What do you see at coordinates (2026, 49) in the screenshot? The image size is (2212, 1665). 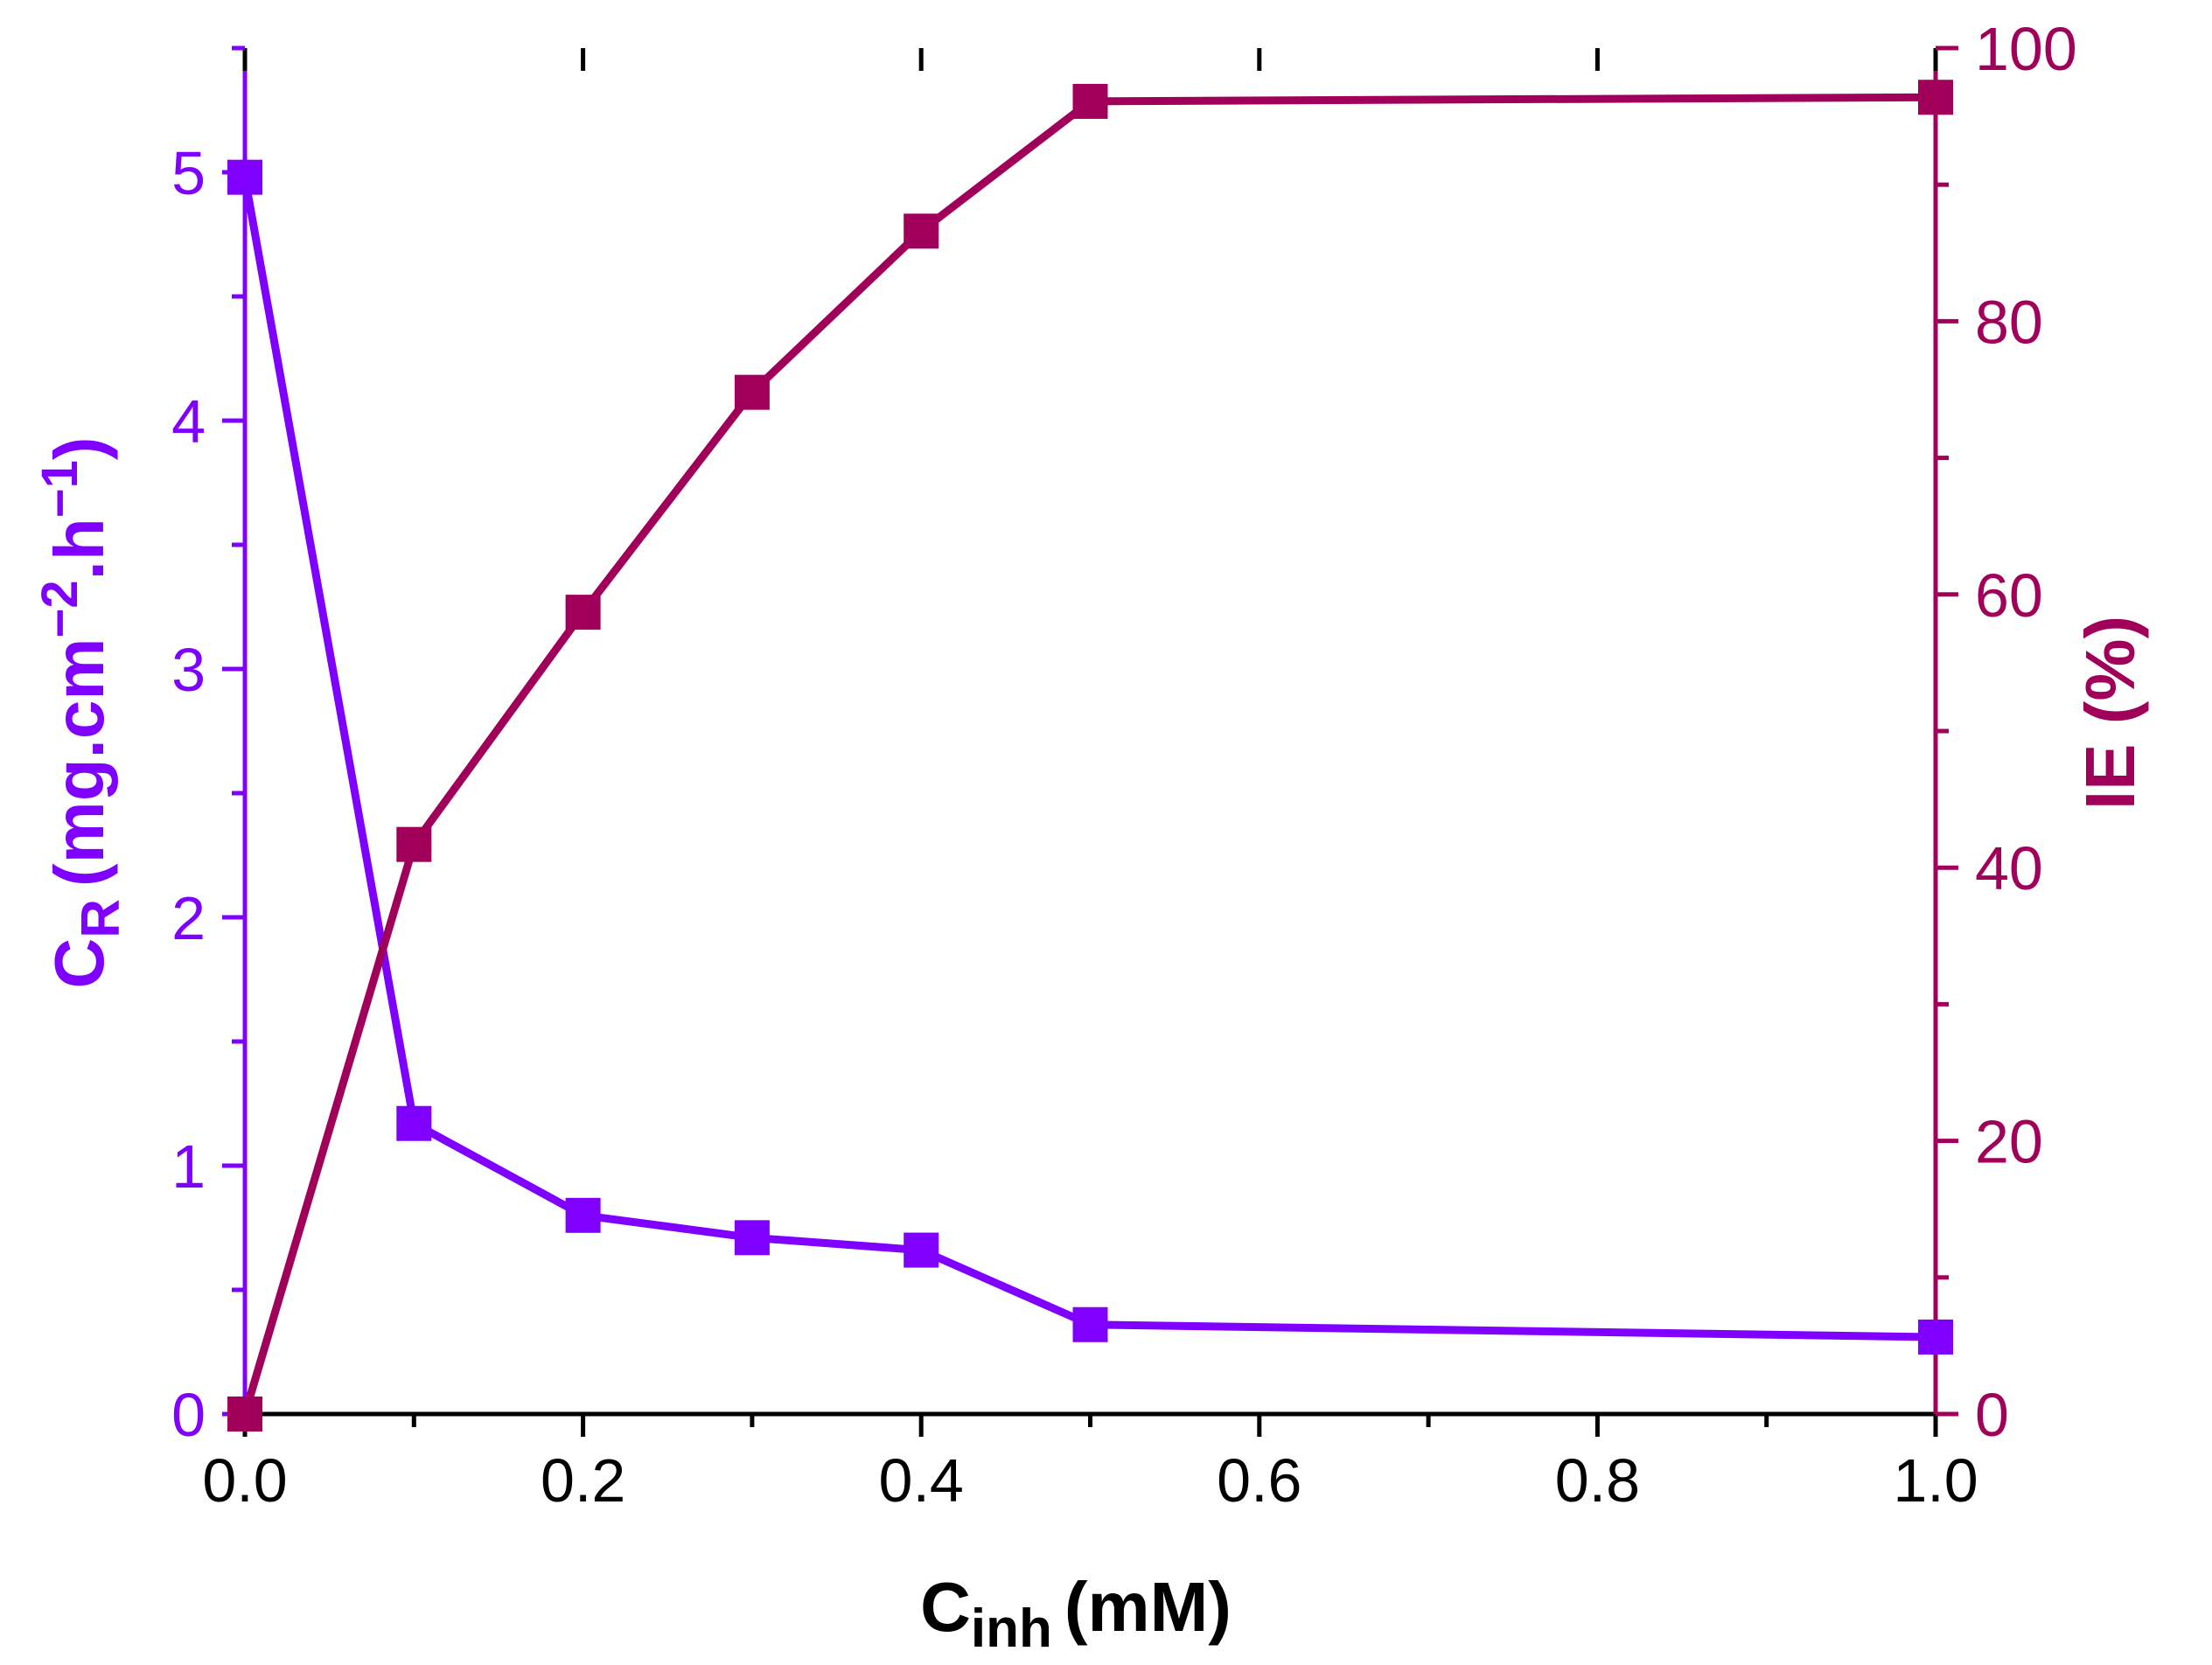 I see `y-right-tick-label: 100` at bounding box center [2026, 49].